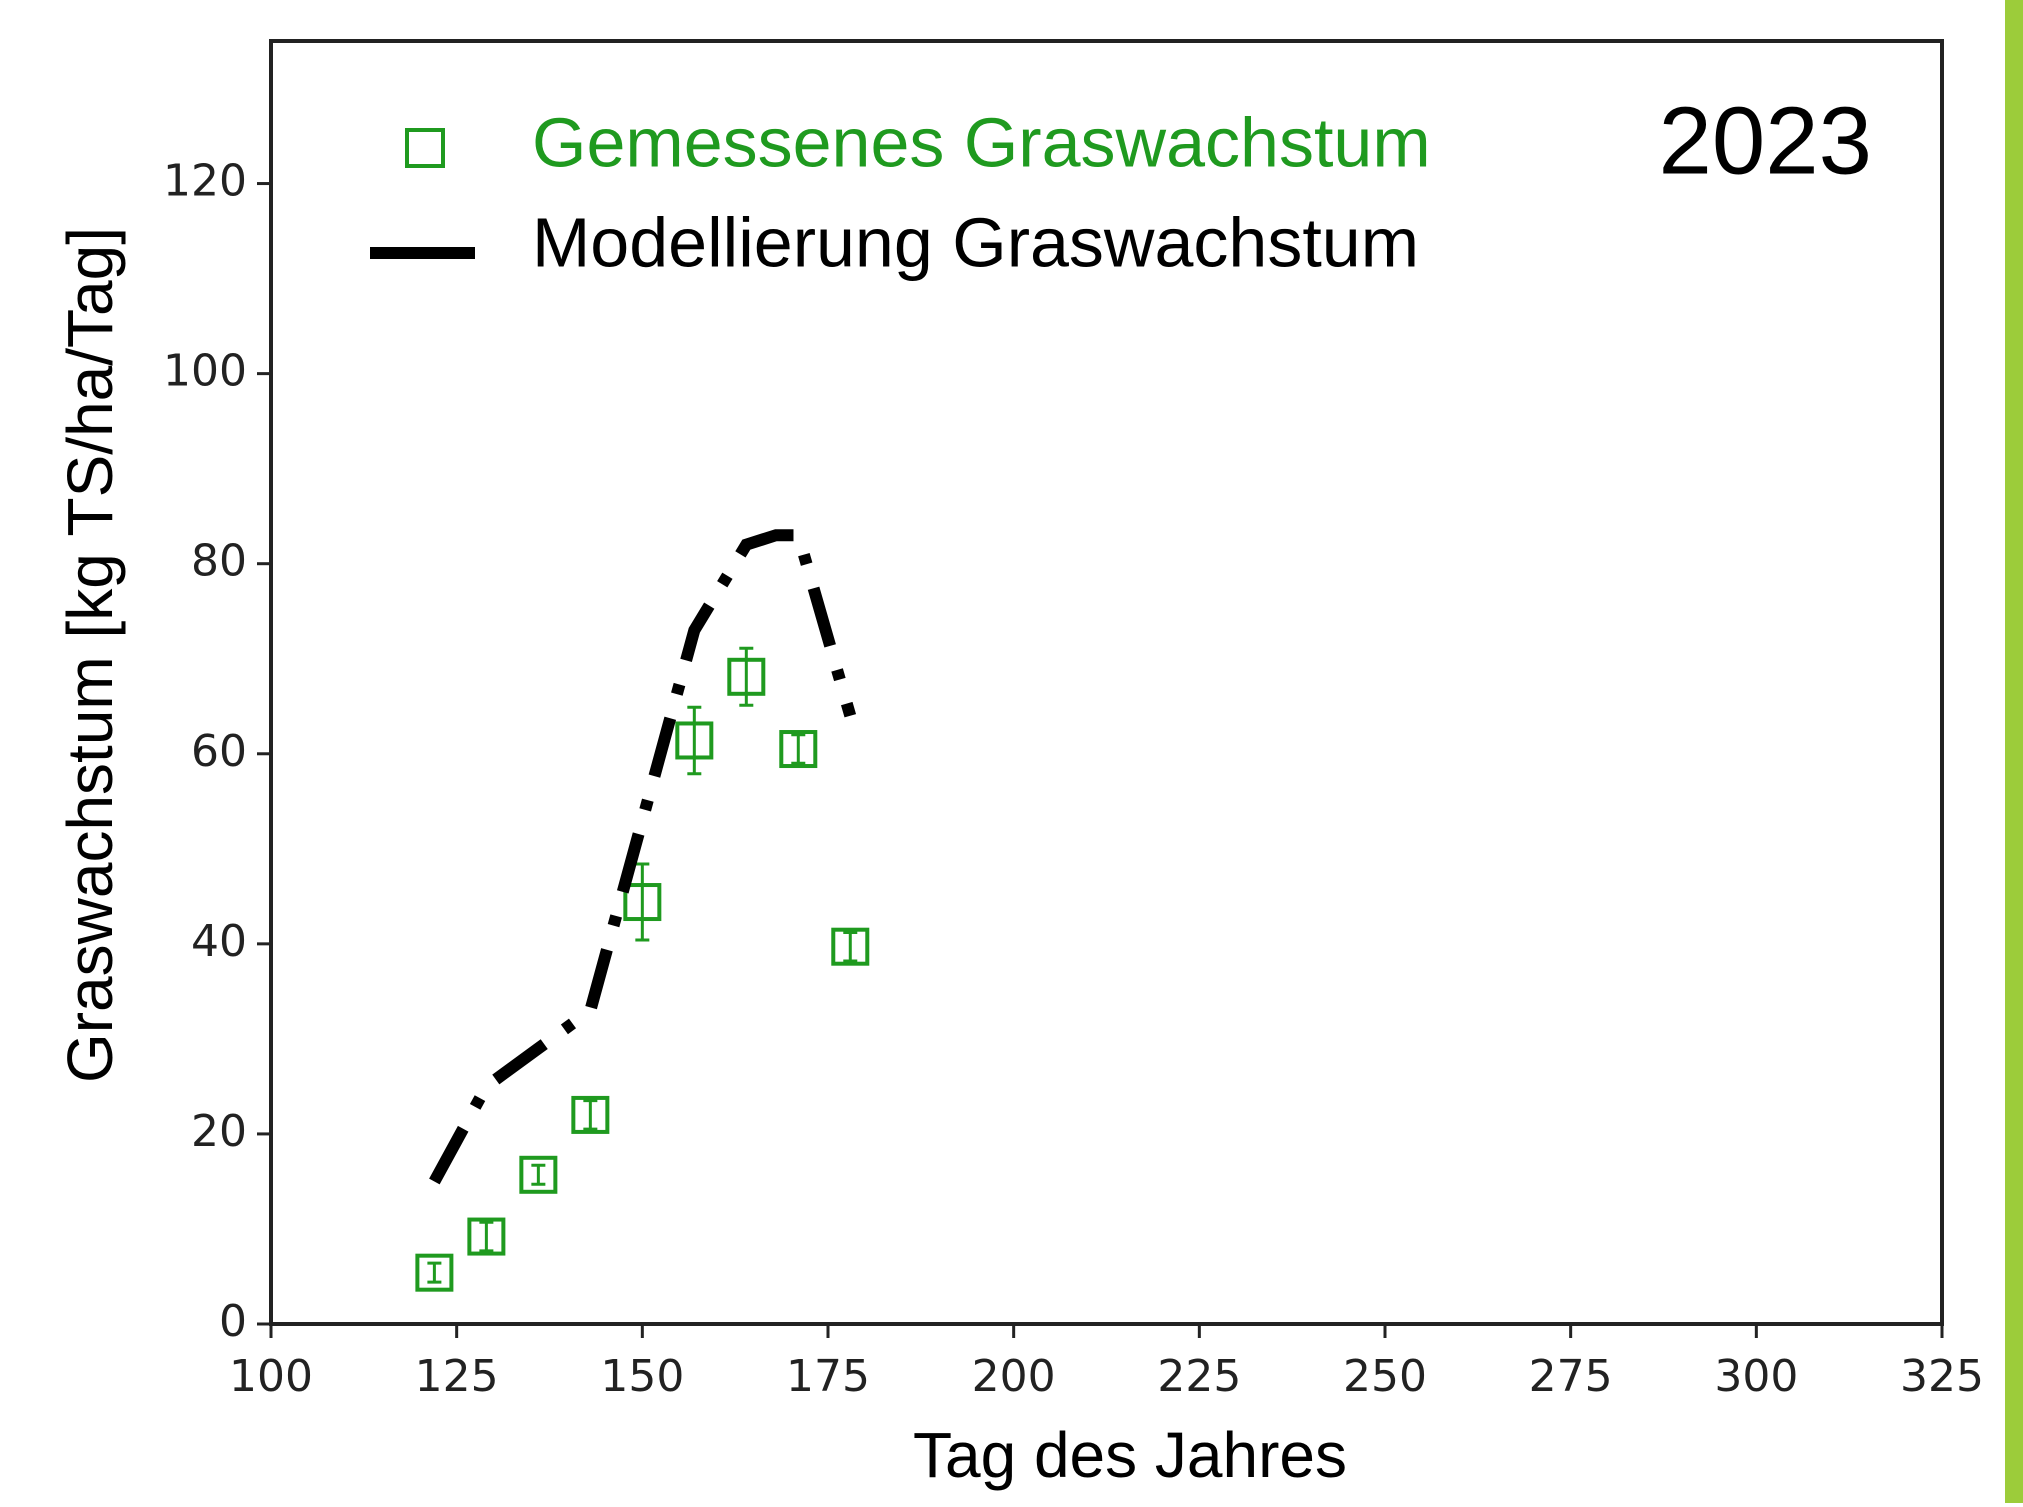 Image resolution: width=2023 pixels, height=1507 pixels. Describe the element at coordinates (219, 941) in the screenshot. I see `y-tick-label: 40` at that location.